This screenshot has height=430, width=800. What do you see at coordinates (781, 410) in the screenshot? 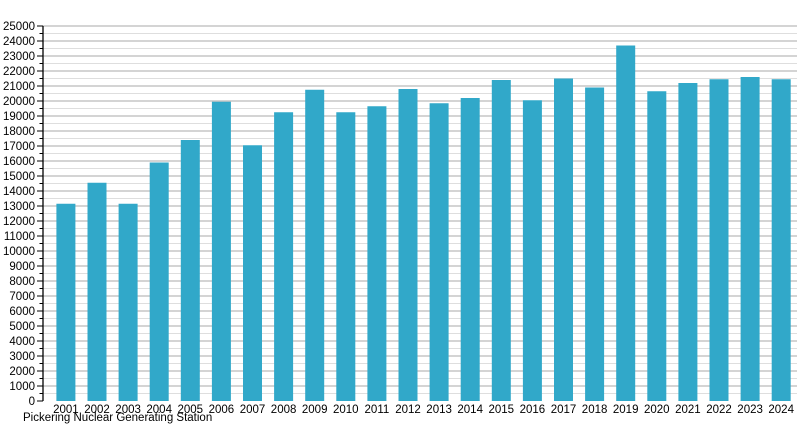
I see `x-tick-label: 2024` at bounding box center [781, 410].